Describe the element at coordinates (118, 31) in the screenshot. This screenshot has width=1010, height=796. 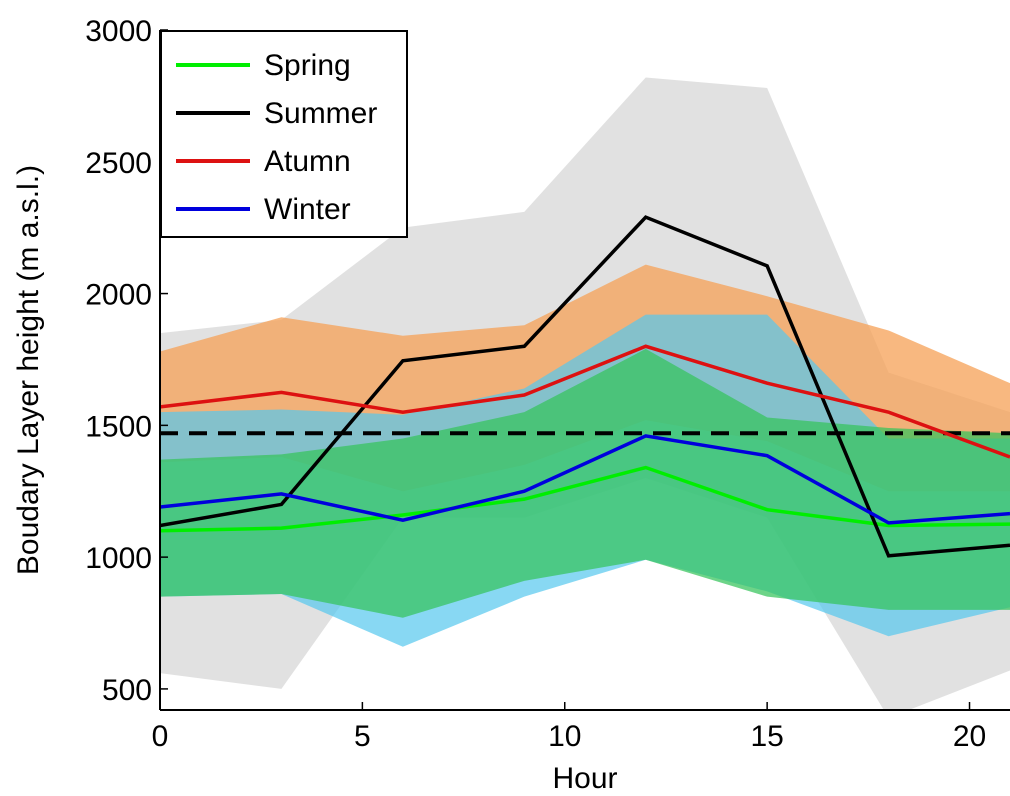
I see `y-tick-label: 3000` at that location.